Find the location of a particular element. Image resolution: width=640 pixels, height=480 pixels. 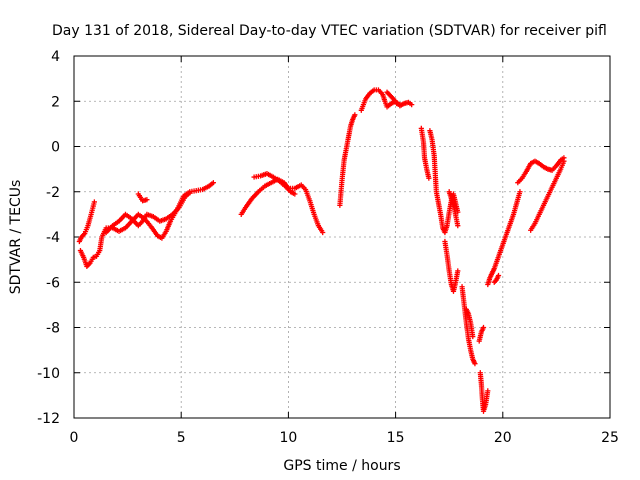

x-tick-label: 20 is located at coordinates (503, 438).